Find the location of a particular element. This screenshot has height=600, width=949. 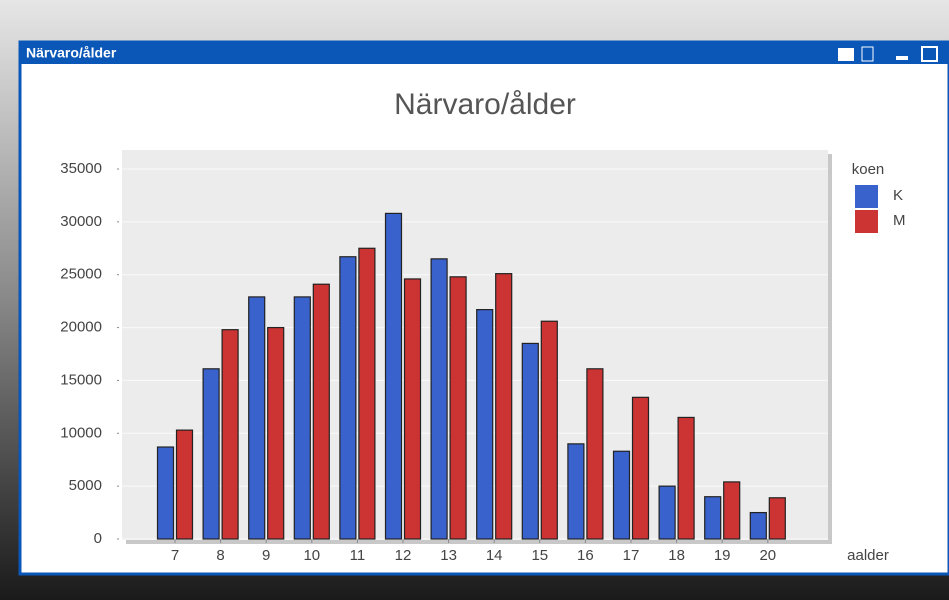

x-tick-label: 18 is located at coordinates (676, 555).